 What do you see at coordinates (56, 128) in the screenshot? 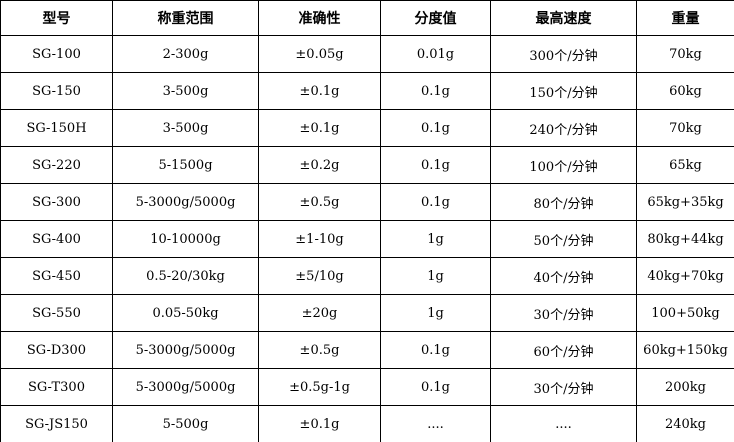
I see `table-cell: SG-150H` at bounding box center [56, 128].